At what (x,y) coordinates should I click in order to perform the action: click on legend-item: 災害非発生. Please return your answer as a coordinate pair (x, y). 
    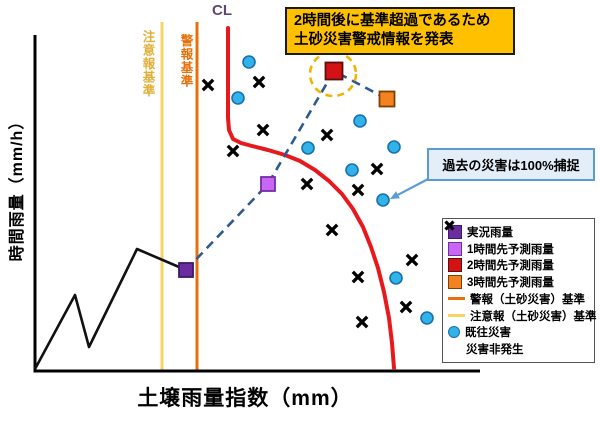
    Looking at the image, I should click on (516, 288).